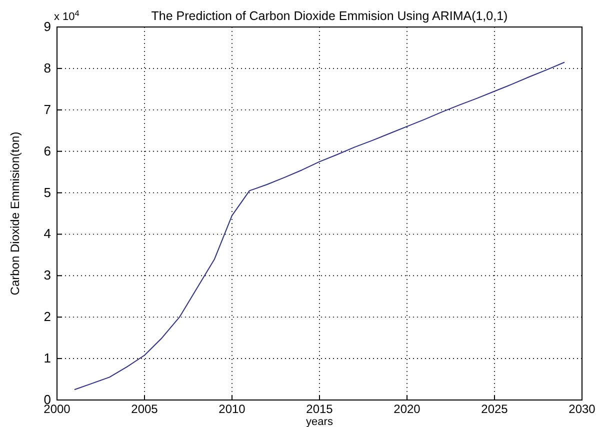  What do you see at coordinates (47, 68) in the screenshot?
I see `y-tick-label: 8` at bounding box center [47, 68].